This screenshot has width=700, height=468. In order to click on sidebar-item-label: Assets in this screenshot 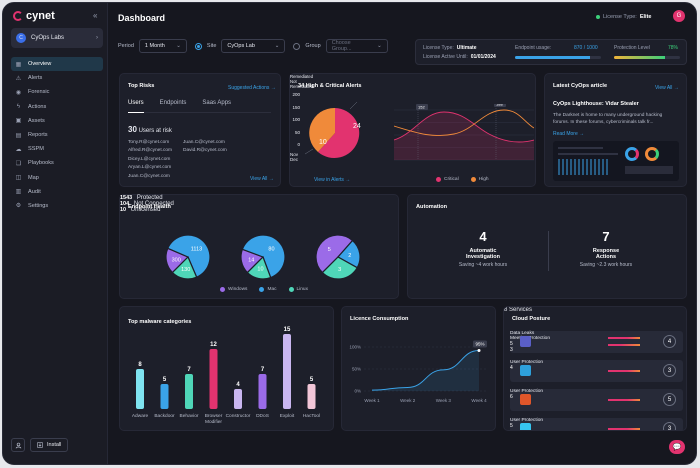, I will do `click(36, 120)`.